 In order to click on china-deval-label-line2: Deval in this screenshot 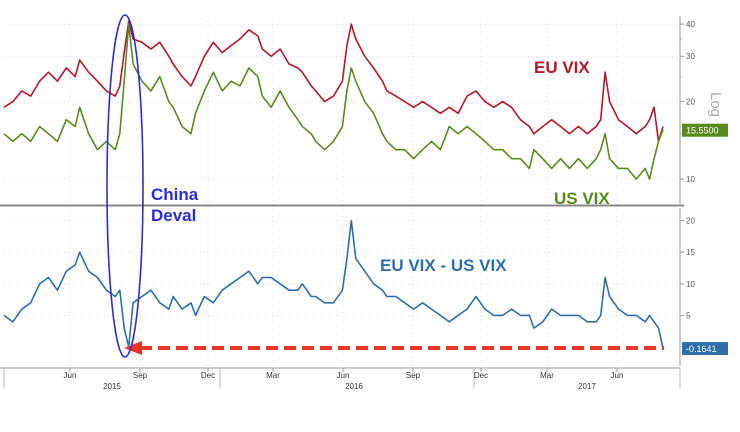, I will do `click(173, 215)`.